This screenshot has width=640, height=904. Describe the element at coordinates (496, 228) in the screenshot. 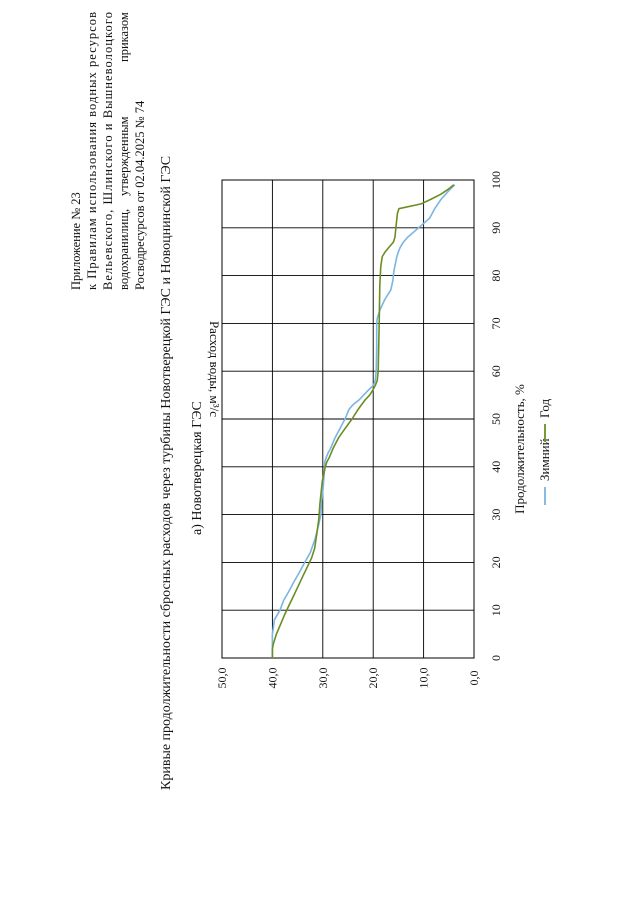

I see `x-tick-label: 90` at that location.